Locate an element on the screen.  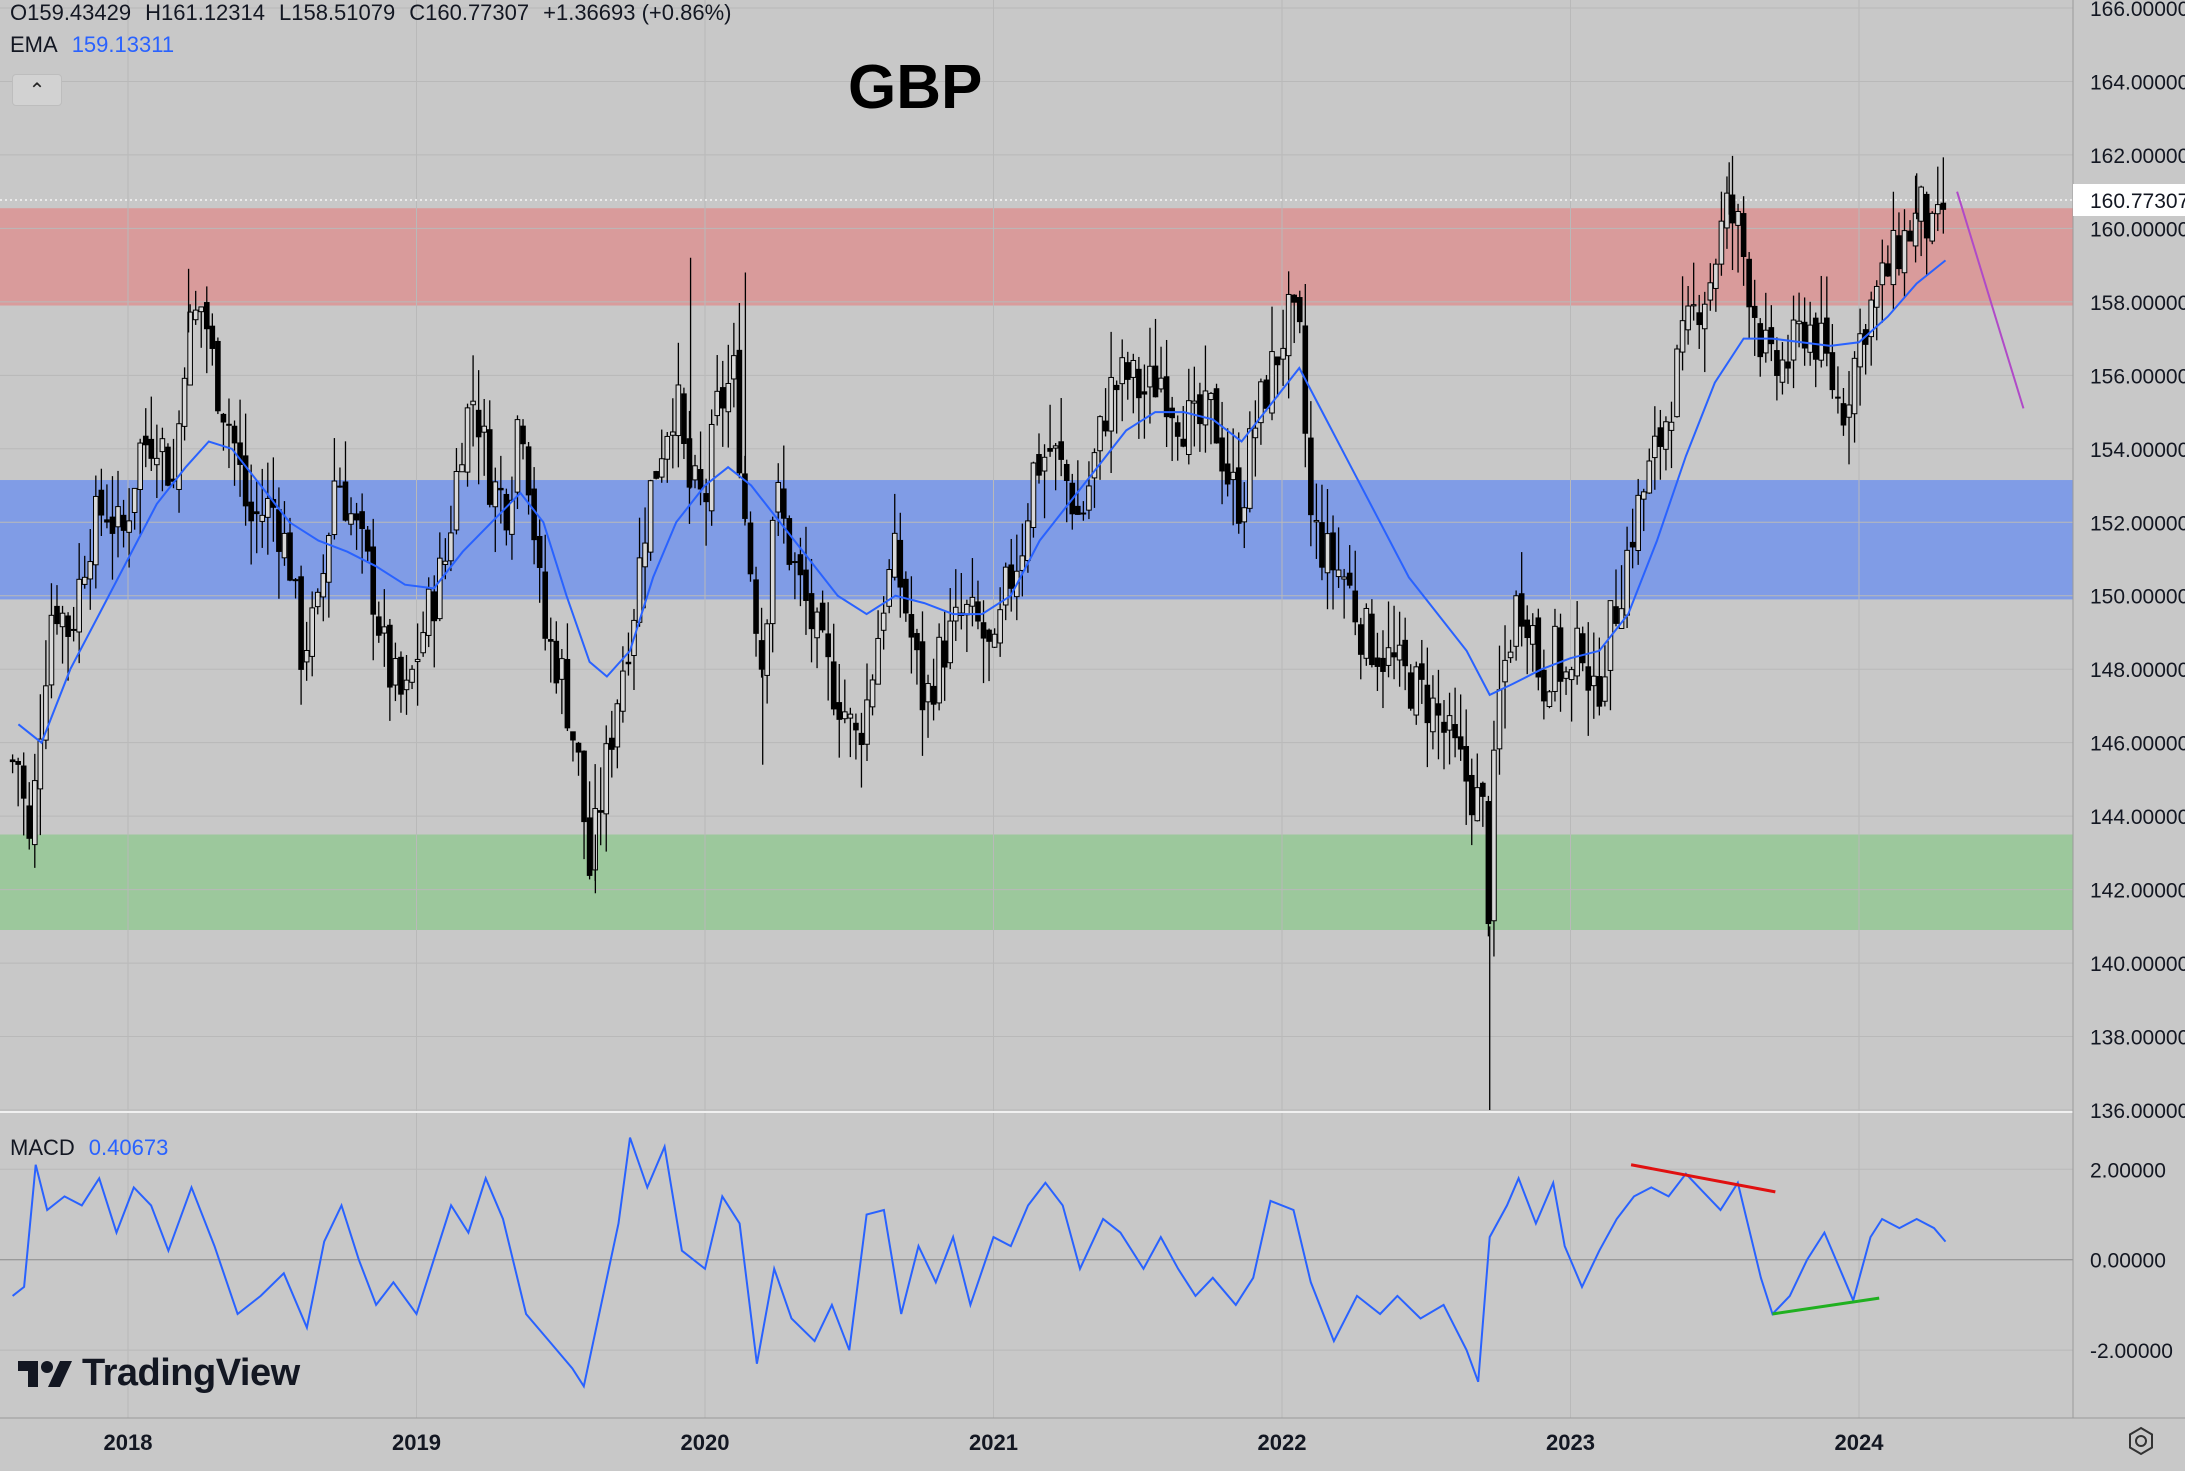
settings-icon is located at coordinates (2141, 1441).